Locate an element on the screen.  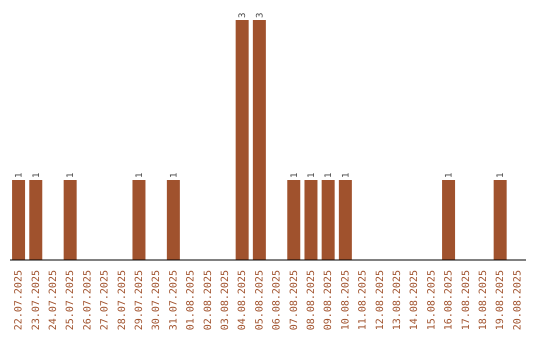
x-tick-label: 17.08.2025 is located at coordinates (466, 300).